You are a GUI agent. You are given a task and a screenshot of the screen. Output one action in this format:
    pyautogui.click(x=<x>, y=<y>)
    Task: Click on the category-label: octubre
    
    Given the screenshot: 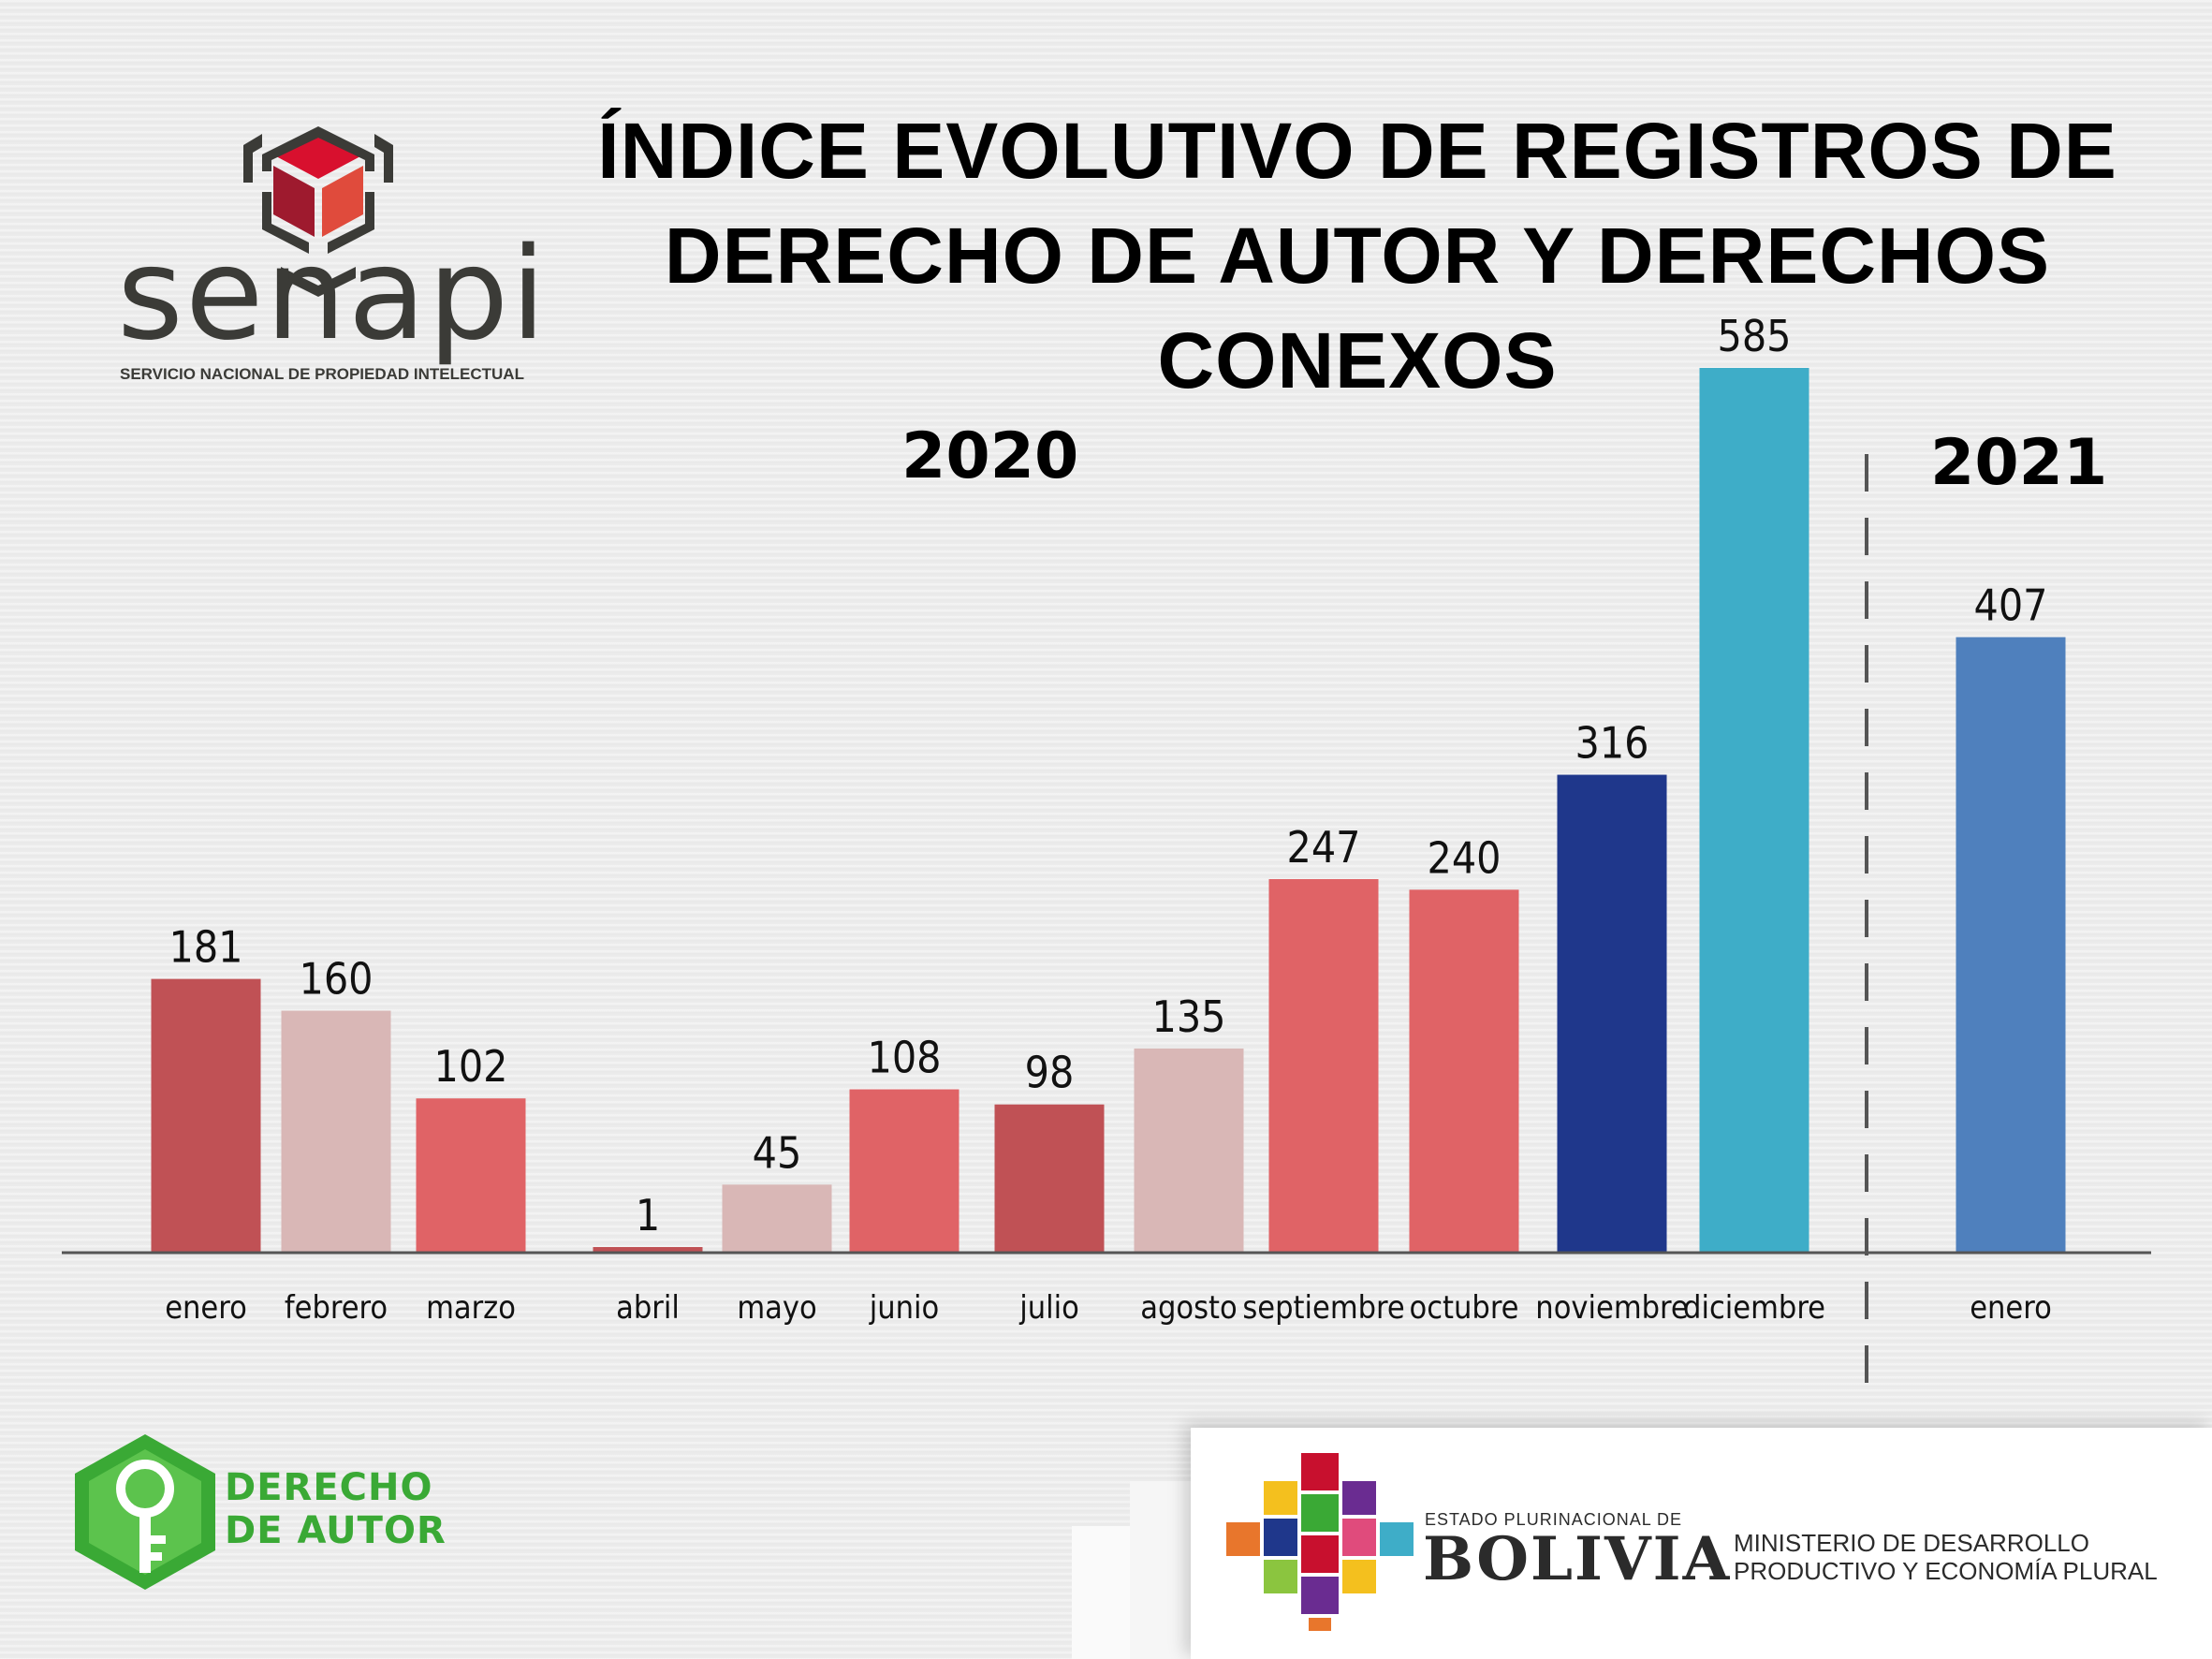 What is the action you would take?
    pyautogui.click(x=1464, y=1308)
    